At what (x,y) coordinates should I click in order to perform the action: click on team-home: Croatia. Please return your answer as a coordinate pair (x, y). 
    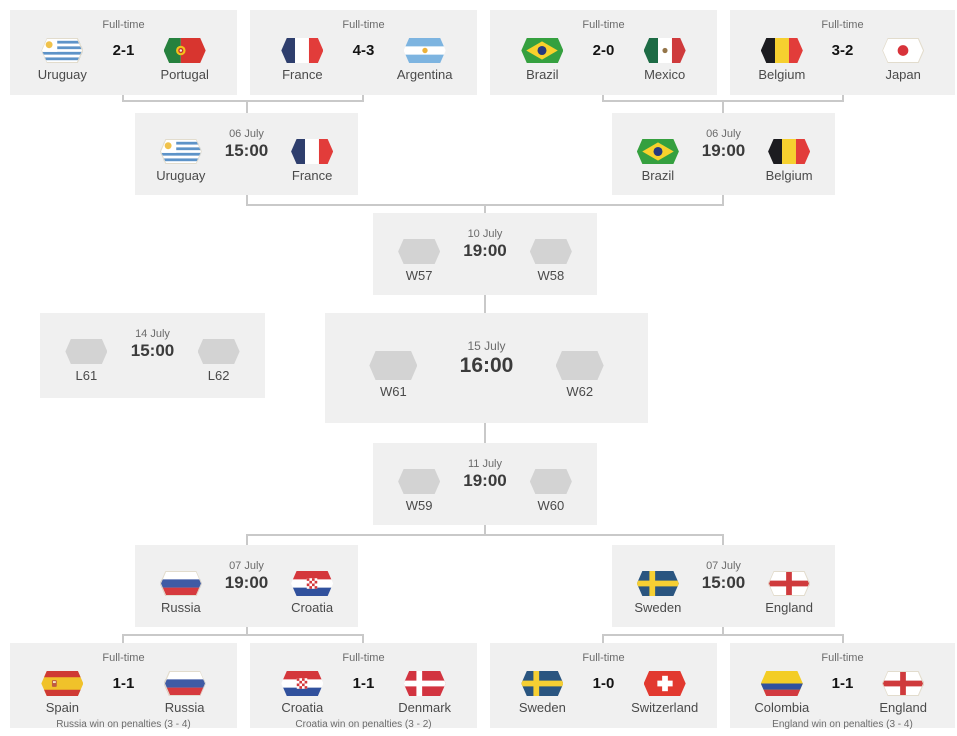
    Looking at the image, I should click on (302, 693).